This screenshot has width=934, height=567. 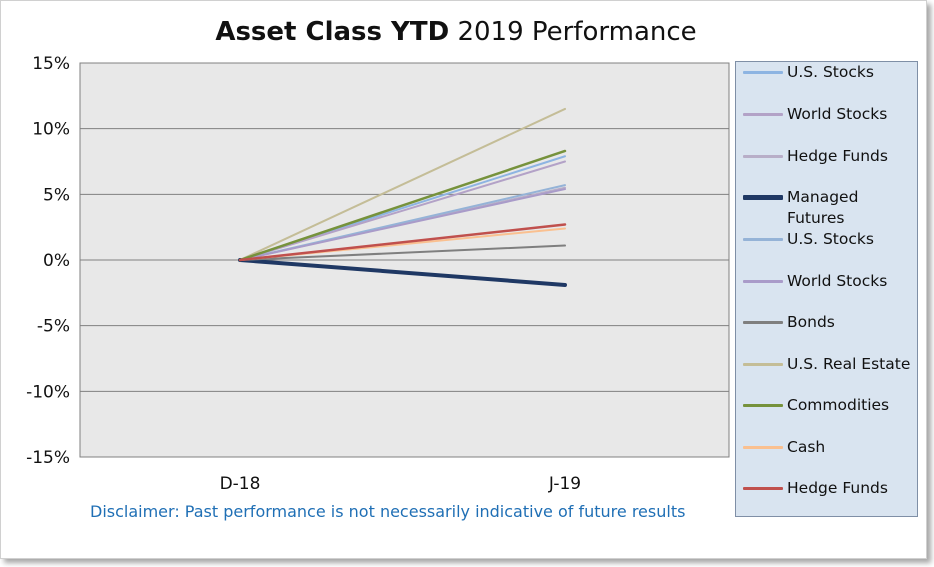 I want to click on x-tick-label: D-18, so click(x=240, y=484).